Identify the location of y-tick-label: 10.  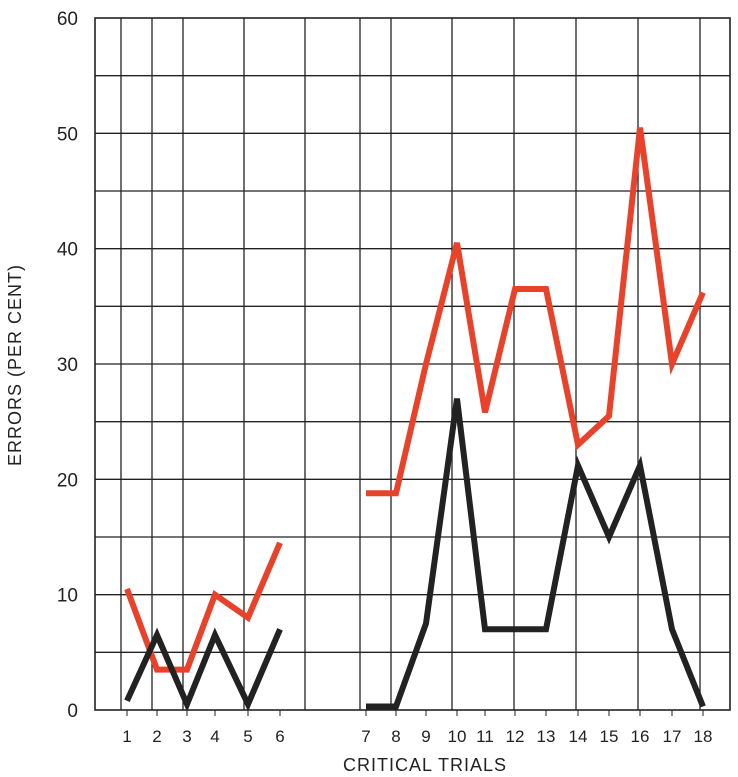
(67, 596).